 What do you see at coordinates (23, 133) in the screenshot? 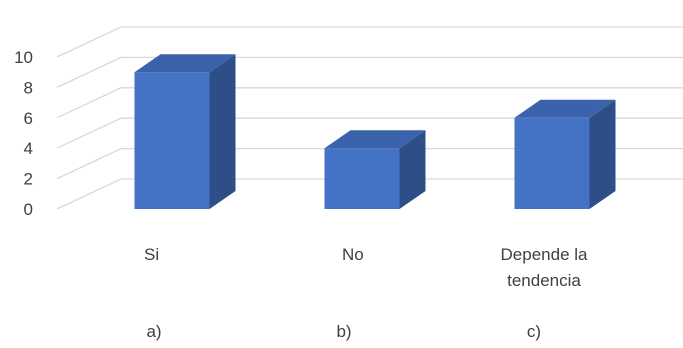
I see `y-axis-tick-labels: 0 2 4 6 8 10` at bounding box center [23, 133].